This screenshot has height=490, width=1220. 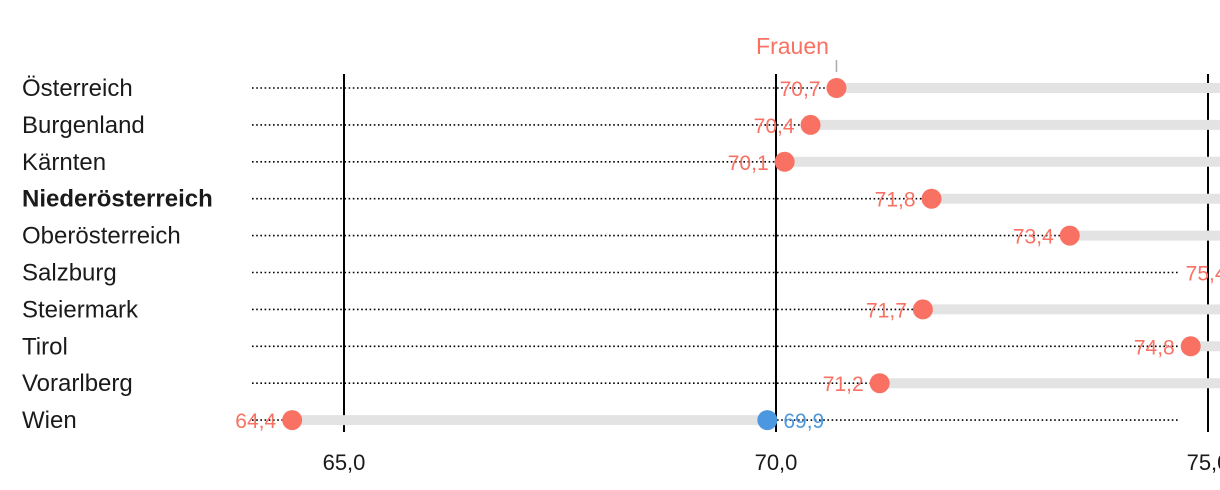 I want to click on x-tick-label: 75,0, so click(x=1203, y=462).